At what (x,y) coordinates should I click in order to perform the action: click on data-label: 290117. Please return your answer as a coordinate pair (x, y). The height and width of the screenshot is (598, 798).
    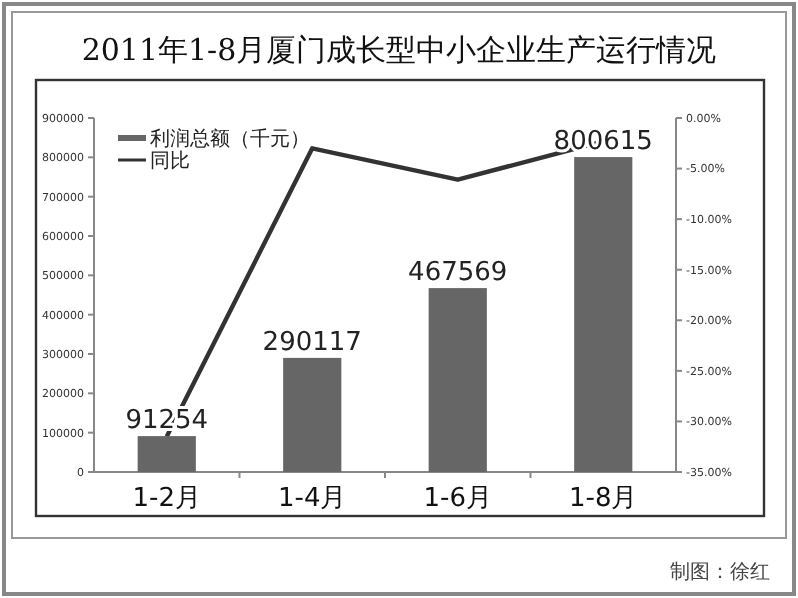
    Looking at the image, I should click on (312, 342).